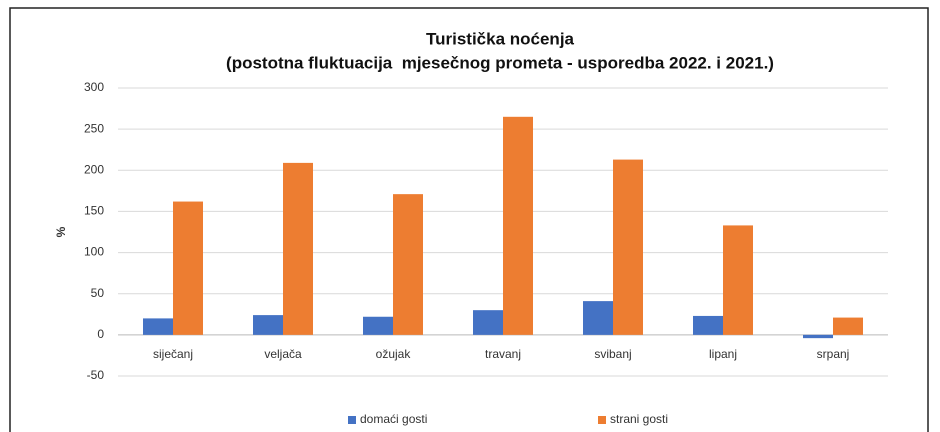  I want to click on x-tick-label: ožujak, so click(394, 354).